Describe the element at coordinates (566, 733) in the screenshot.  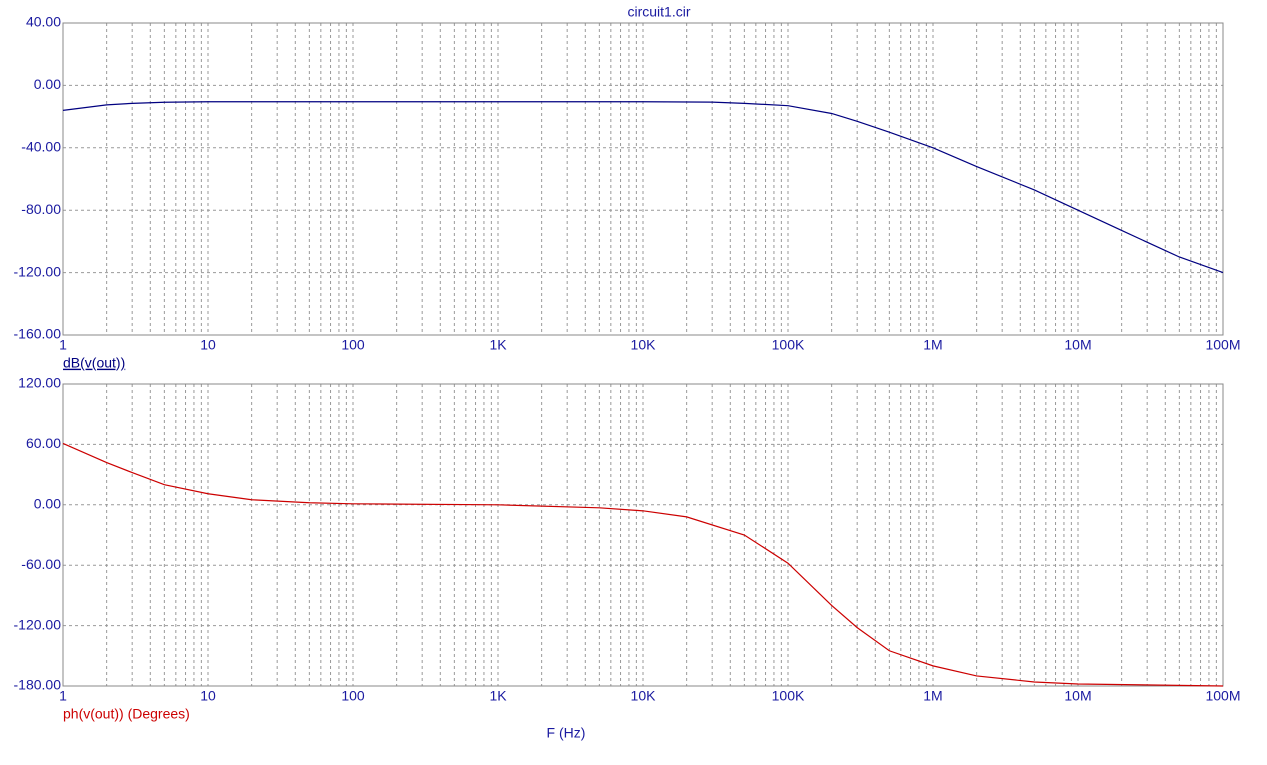
I see `x-axis-label: F (Hz)` at that location.